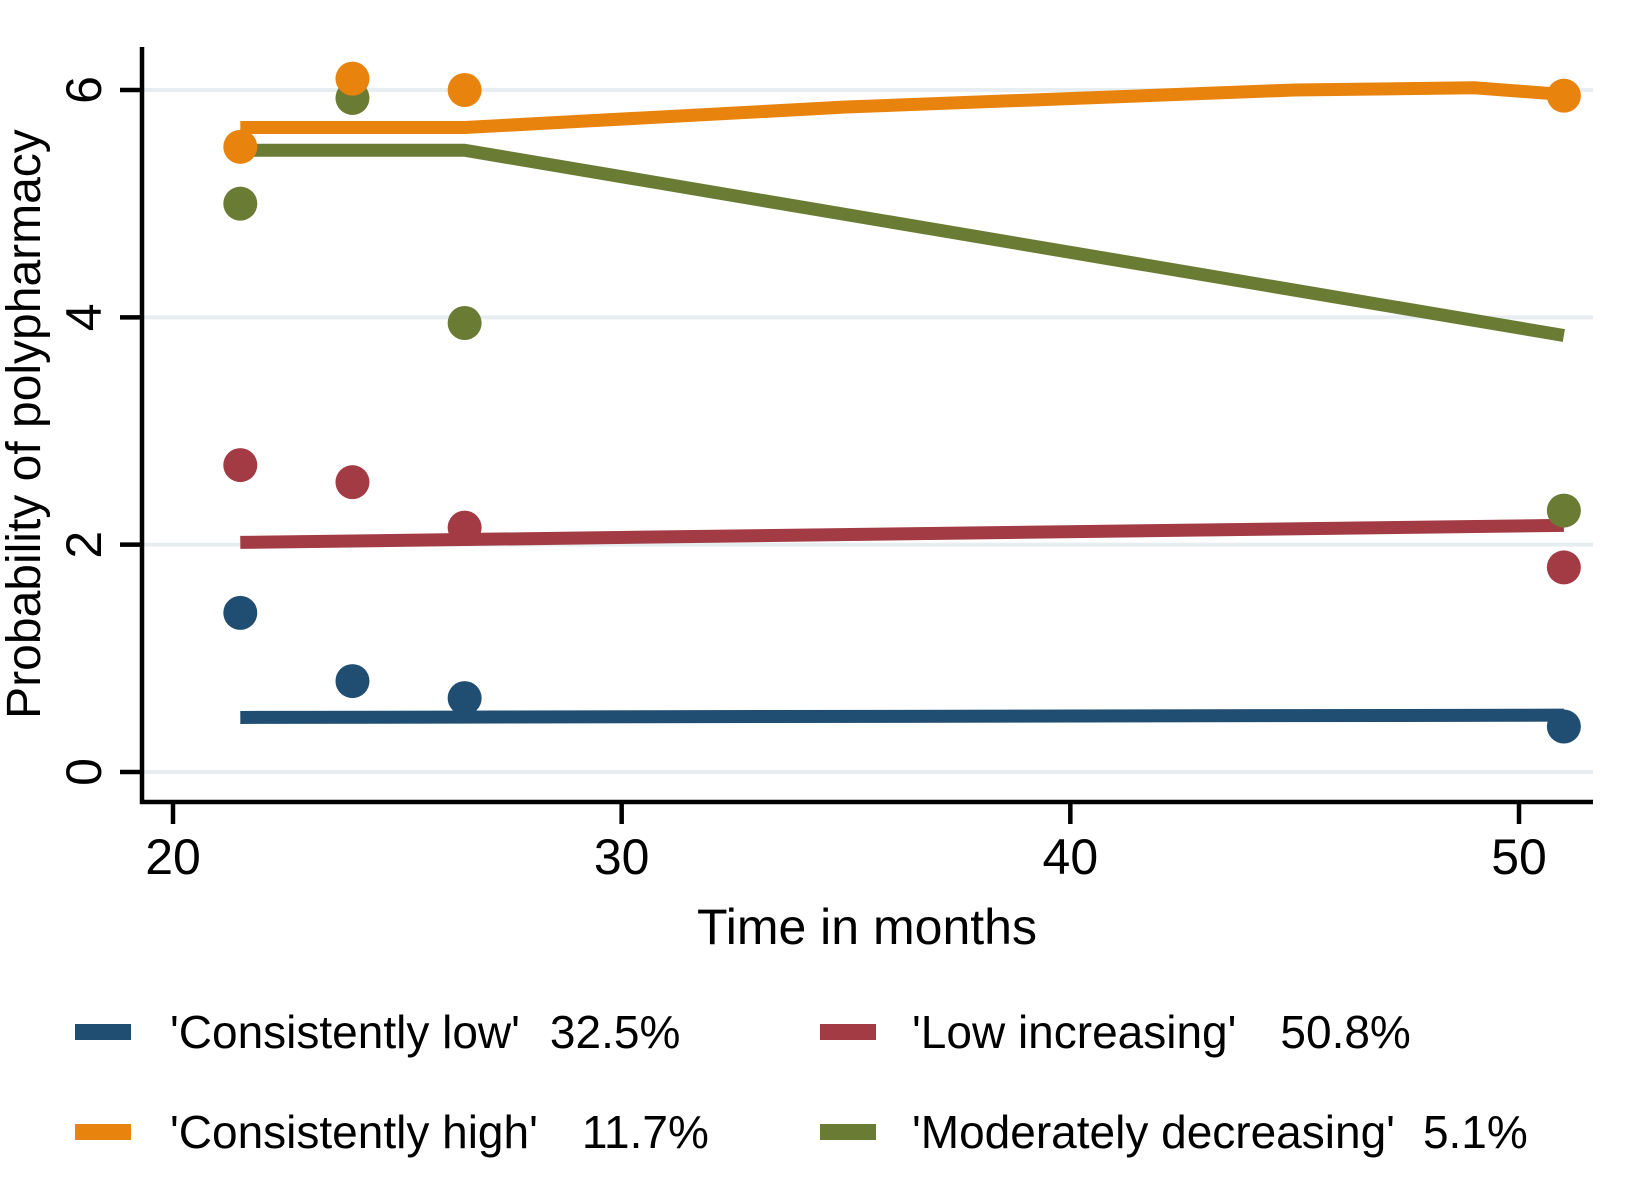 The width and height of the screenshot is (1639, 1194). I want to click on x-tick-label: 30, so click(622, 857).